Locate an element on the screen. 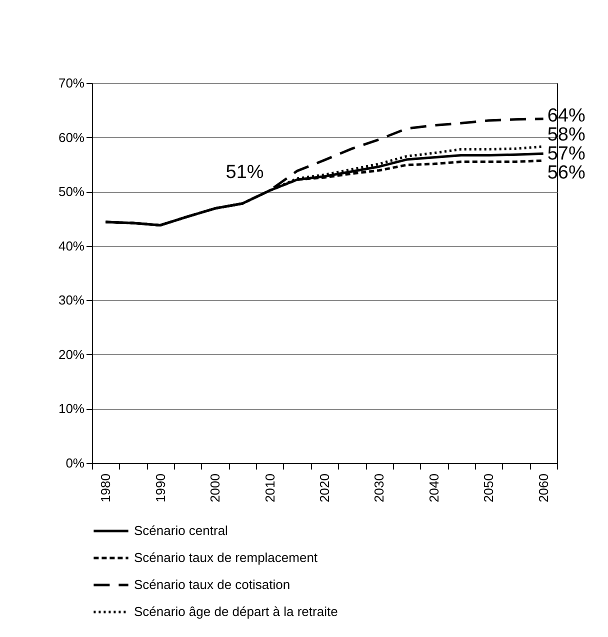  y-tick-label: 40% is located at coordinates (71, 246).